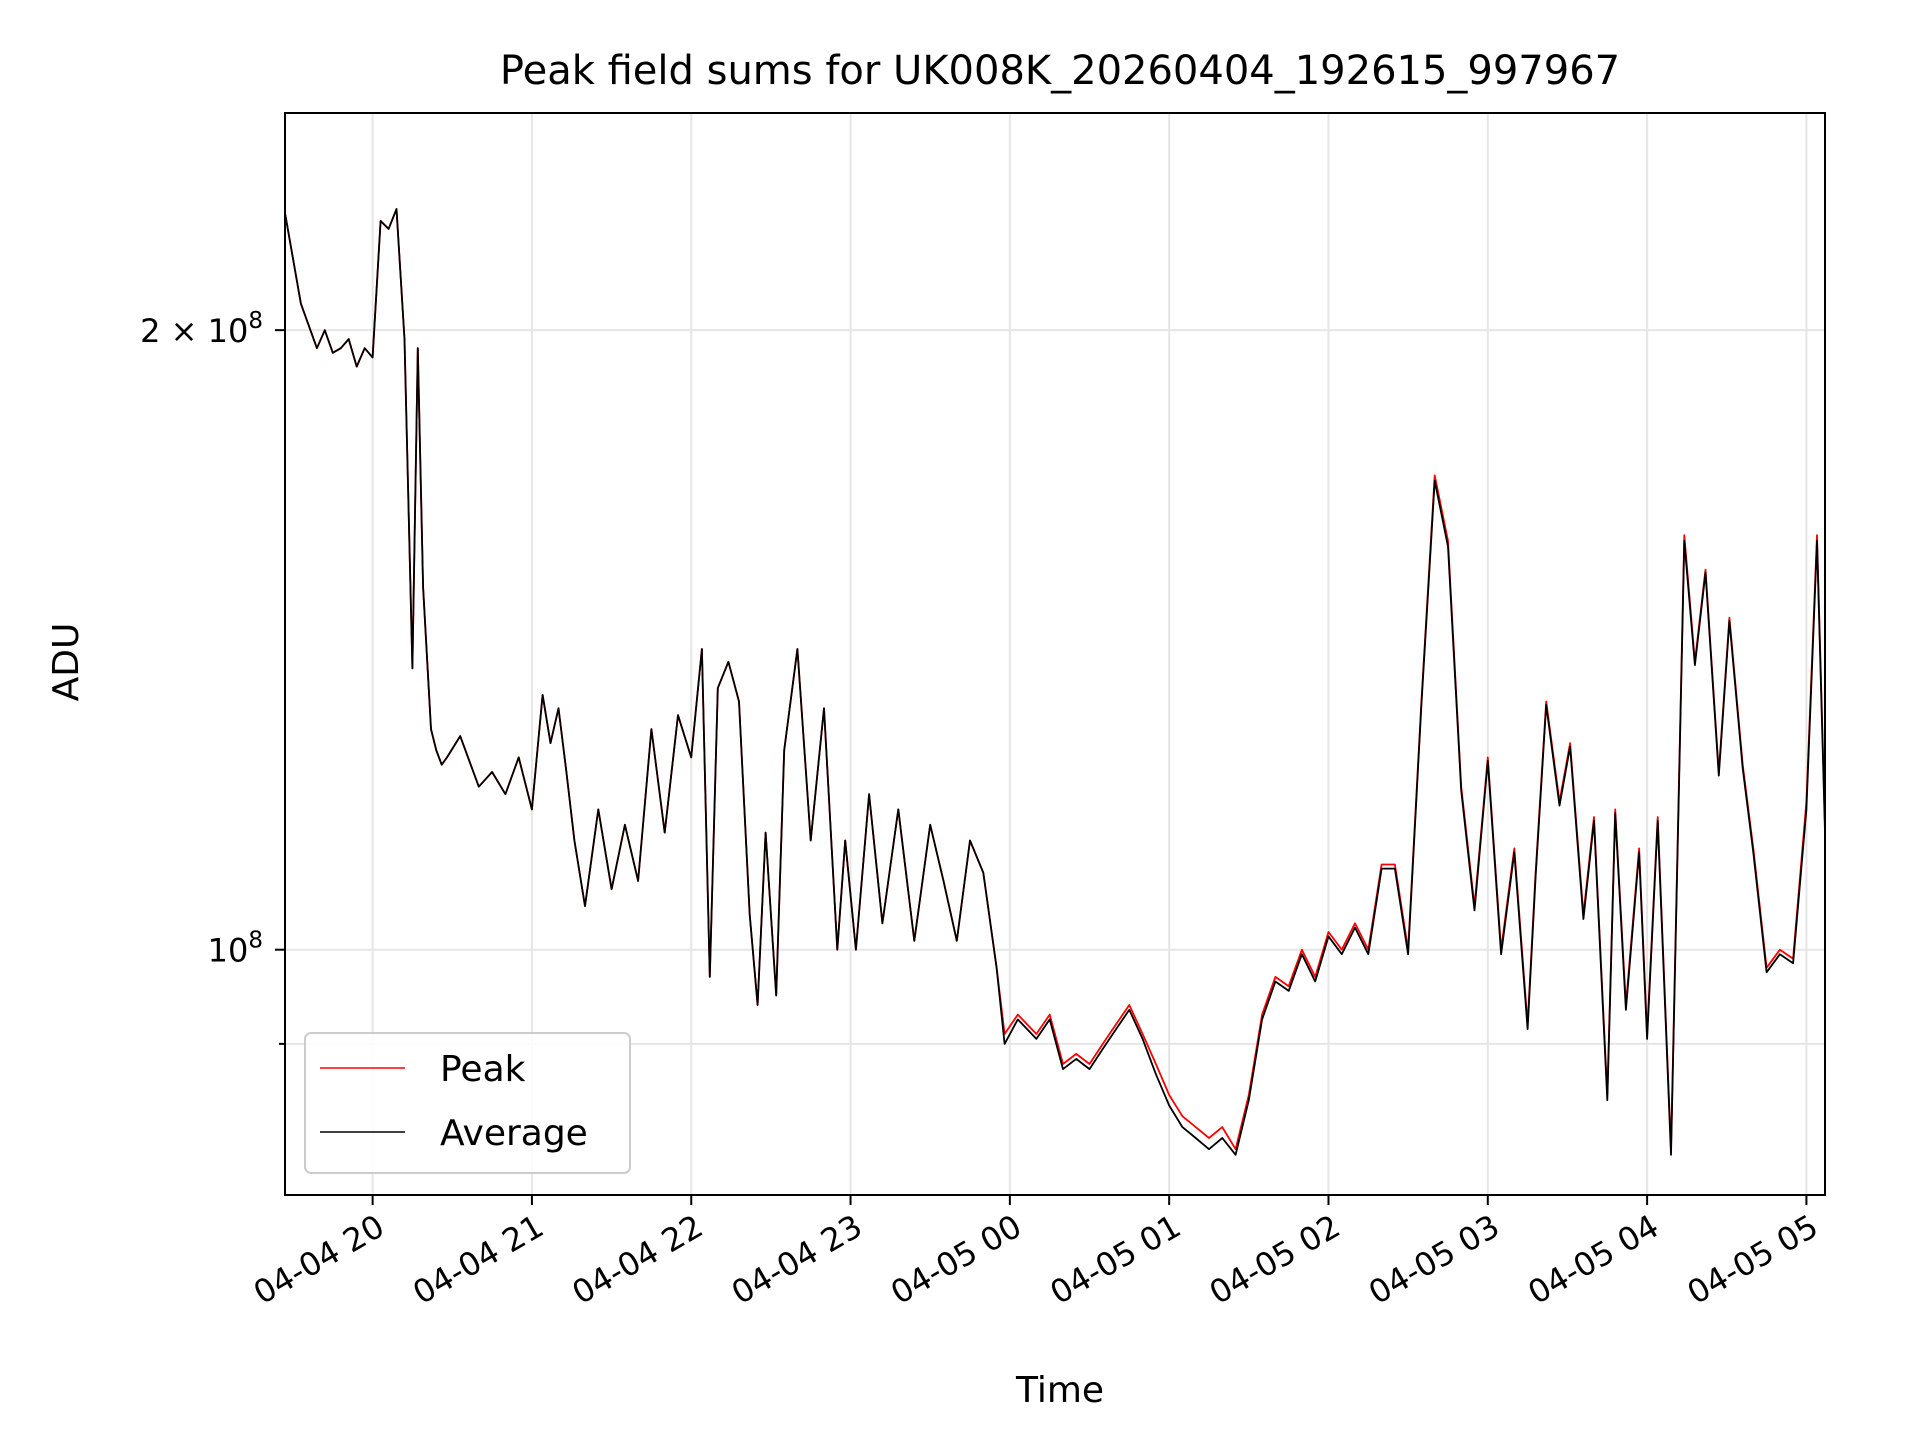  What do you see at coordinates (201, 329) in the screenshot?
I see `y-tick-label: 2 × 108` at bounding box center [201, 329].